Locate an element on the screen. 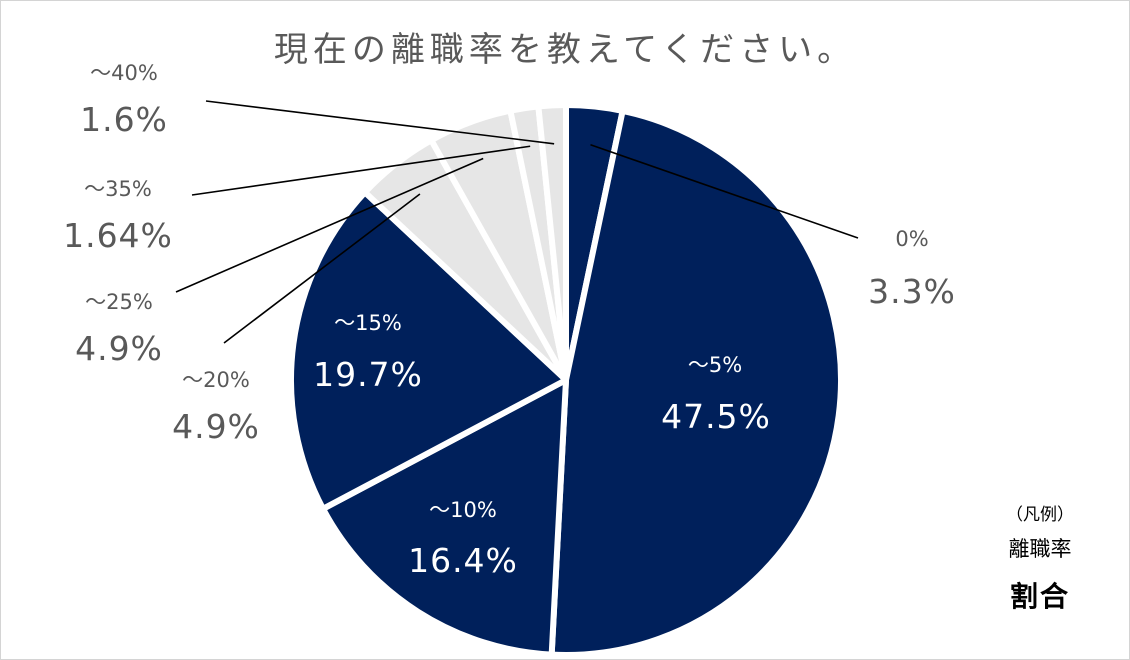 The width and height of the screenshot is (1130, 660). legend-name-label: 離職率 is located at coordinates (1040, 549).